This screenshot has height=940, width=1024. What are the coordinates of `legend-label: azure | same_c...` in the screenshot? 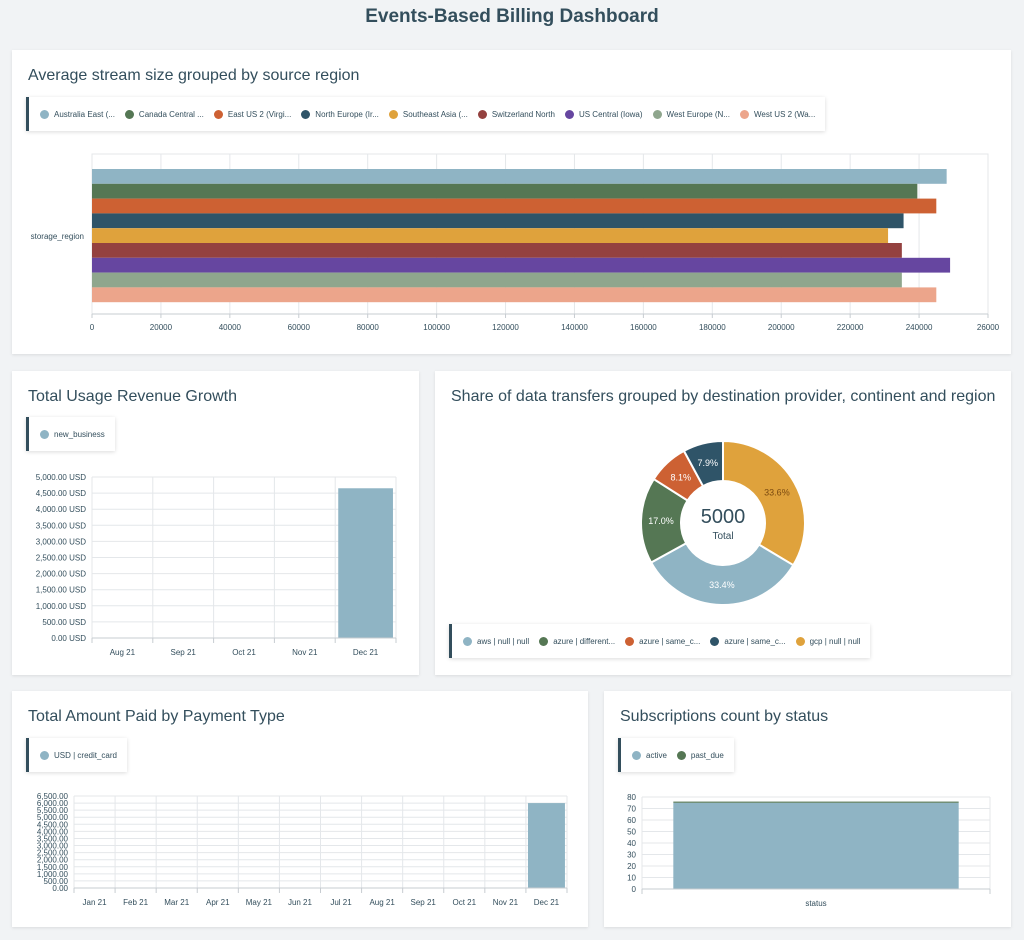 It's located at (670, 641).